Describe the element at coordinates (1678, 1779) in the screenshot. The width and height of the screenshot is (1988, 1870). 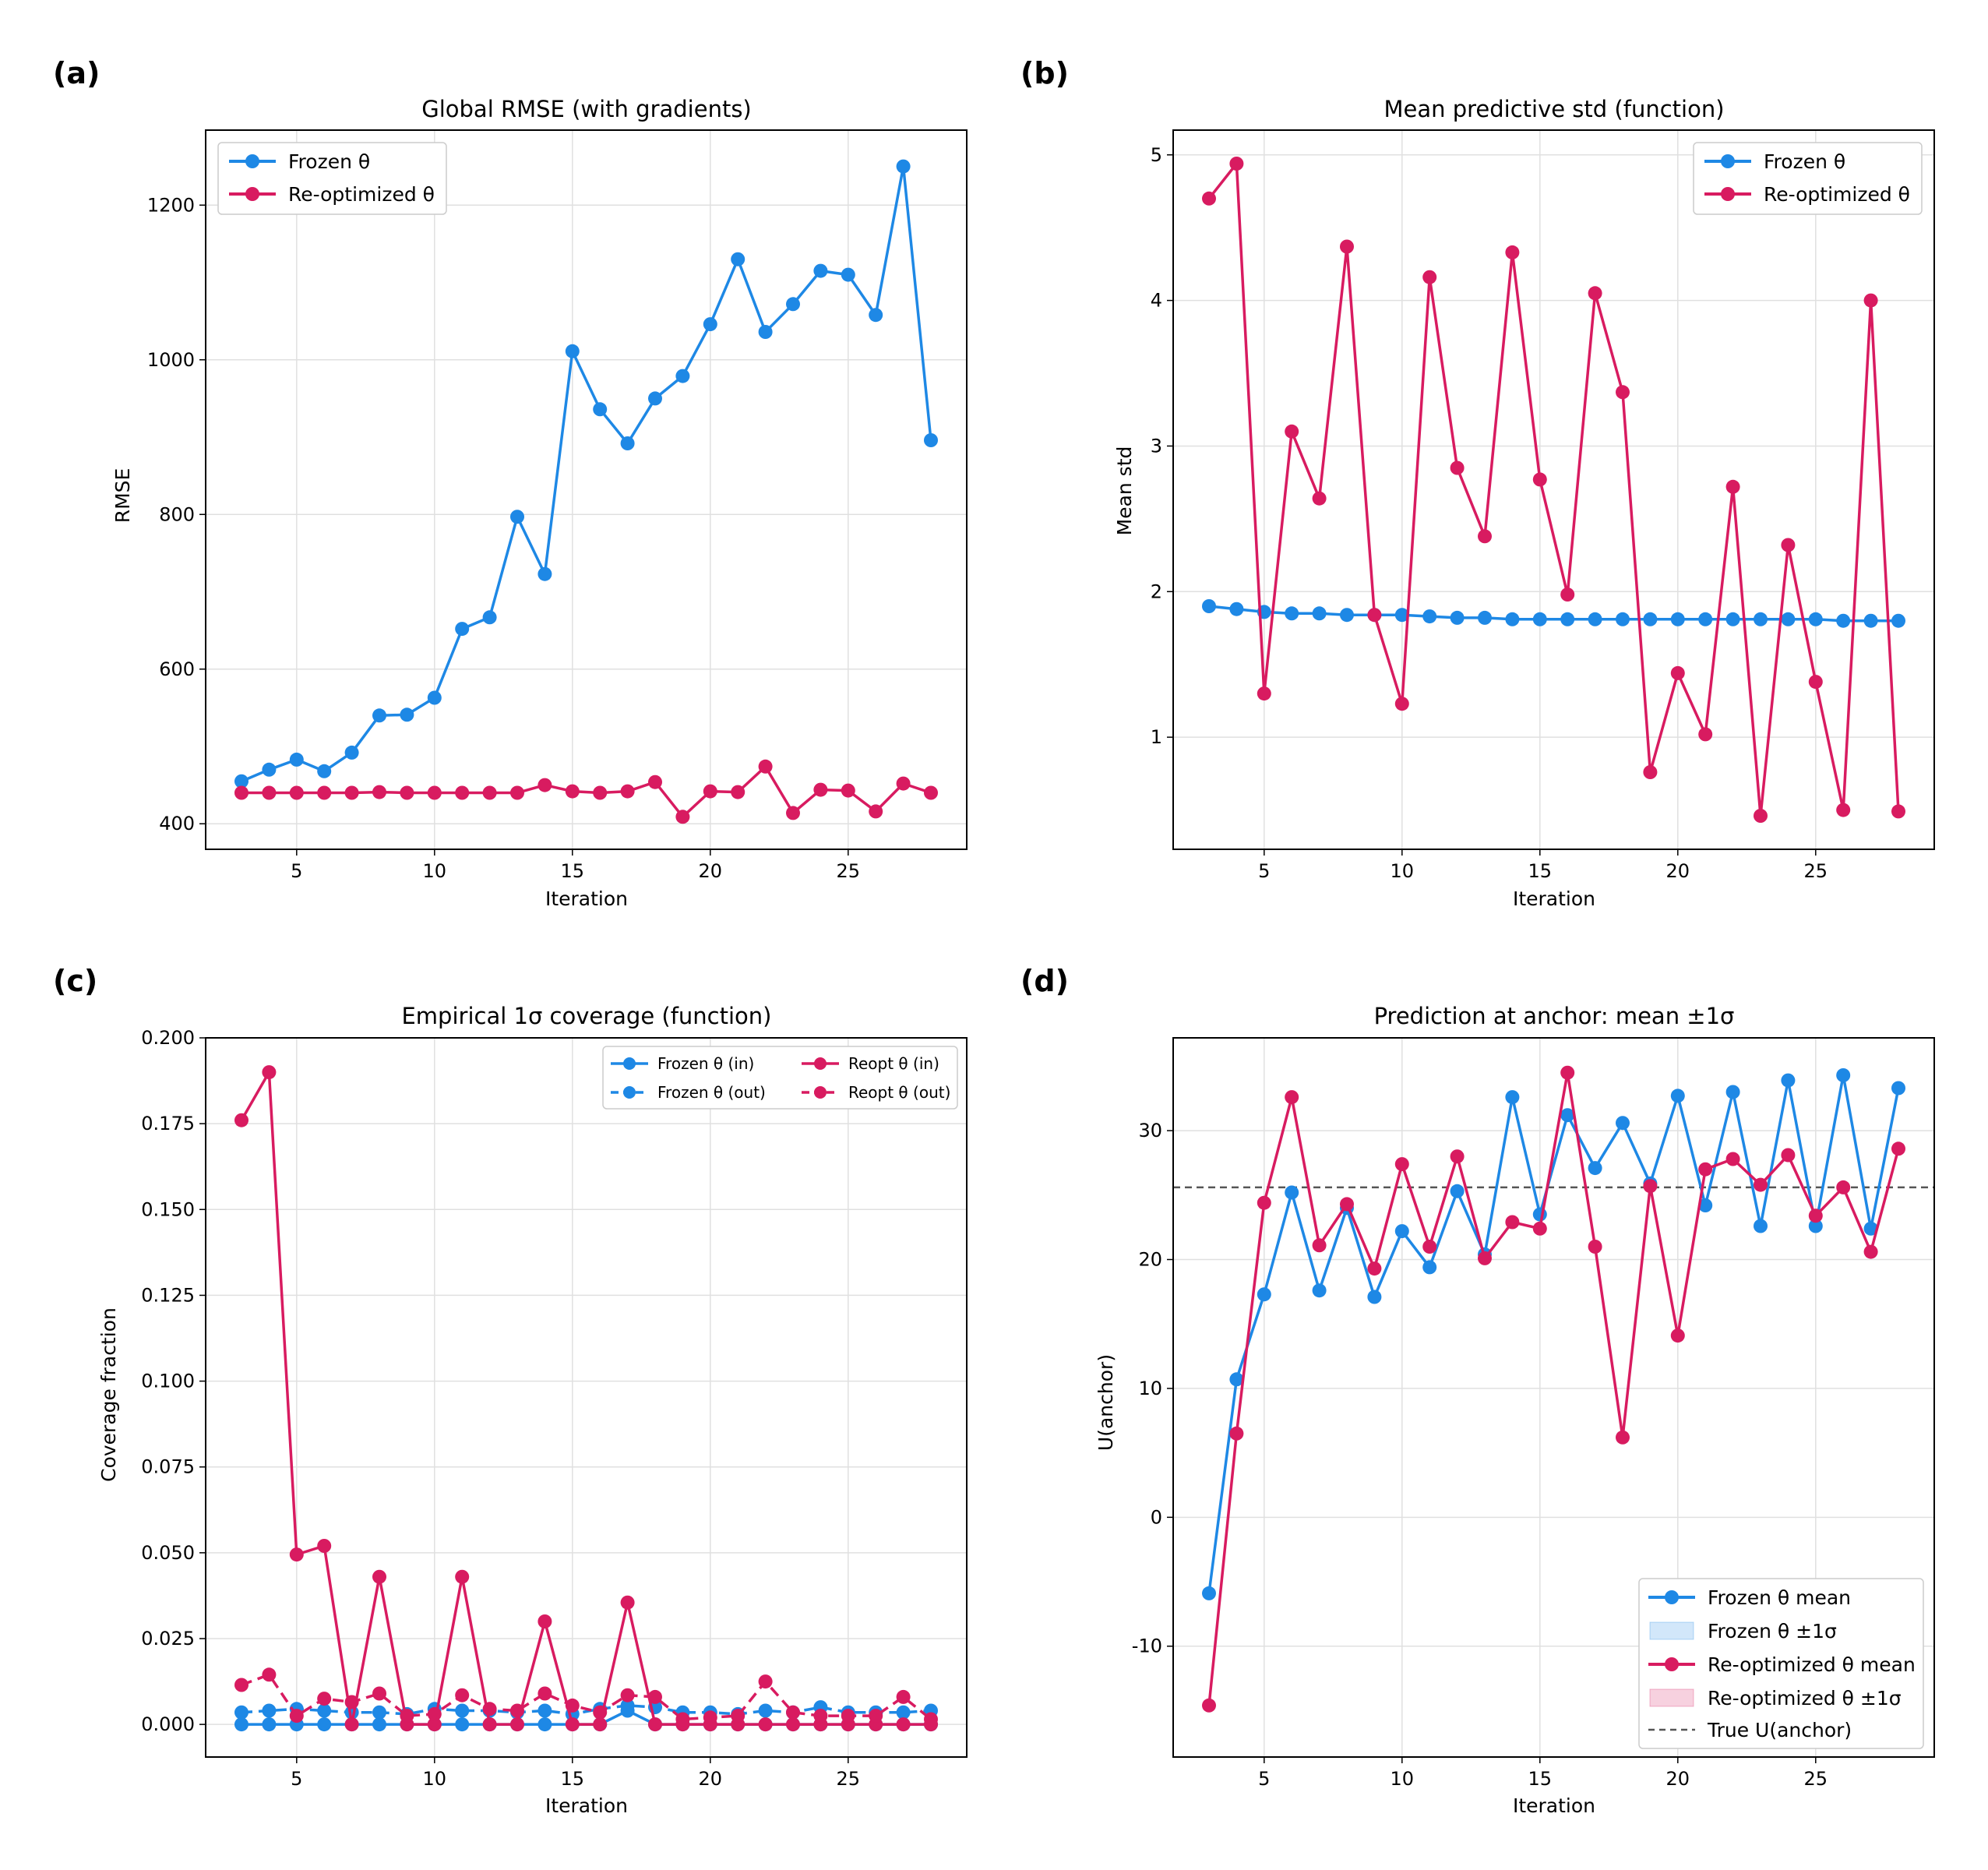
I see `panel-d-xtick-label: 20` at that location.